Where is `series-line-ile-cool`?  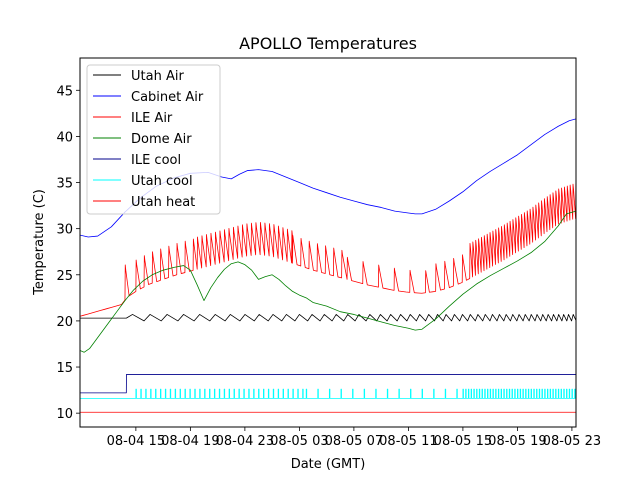 series-line-ile-cool is located at coordinates (328, 384).